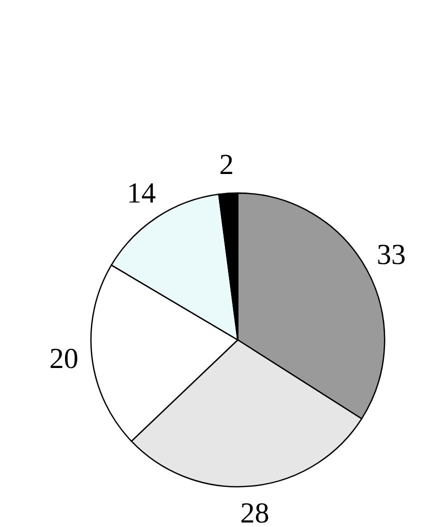  I want to click on data-label: 14, so click(141, 193).